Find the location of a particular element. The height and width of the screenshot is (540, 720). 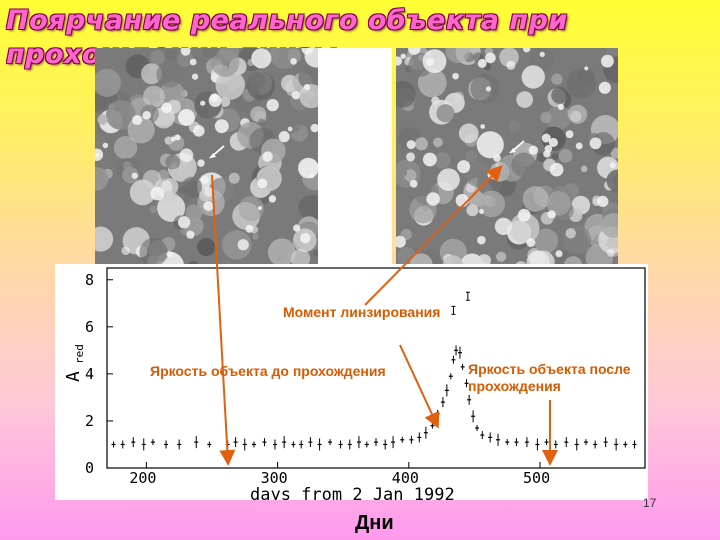

x-axis-caption: Дни is located at coordinates (374, 523).